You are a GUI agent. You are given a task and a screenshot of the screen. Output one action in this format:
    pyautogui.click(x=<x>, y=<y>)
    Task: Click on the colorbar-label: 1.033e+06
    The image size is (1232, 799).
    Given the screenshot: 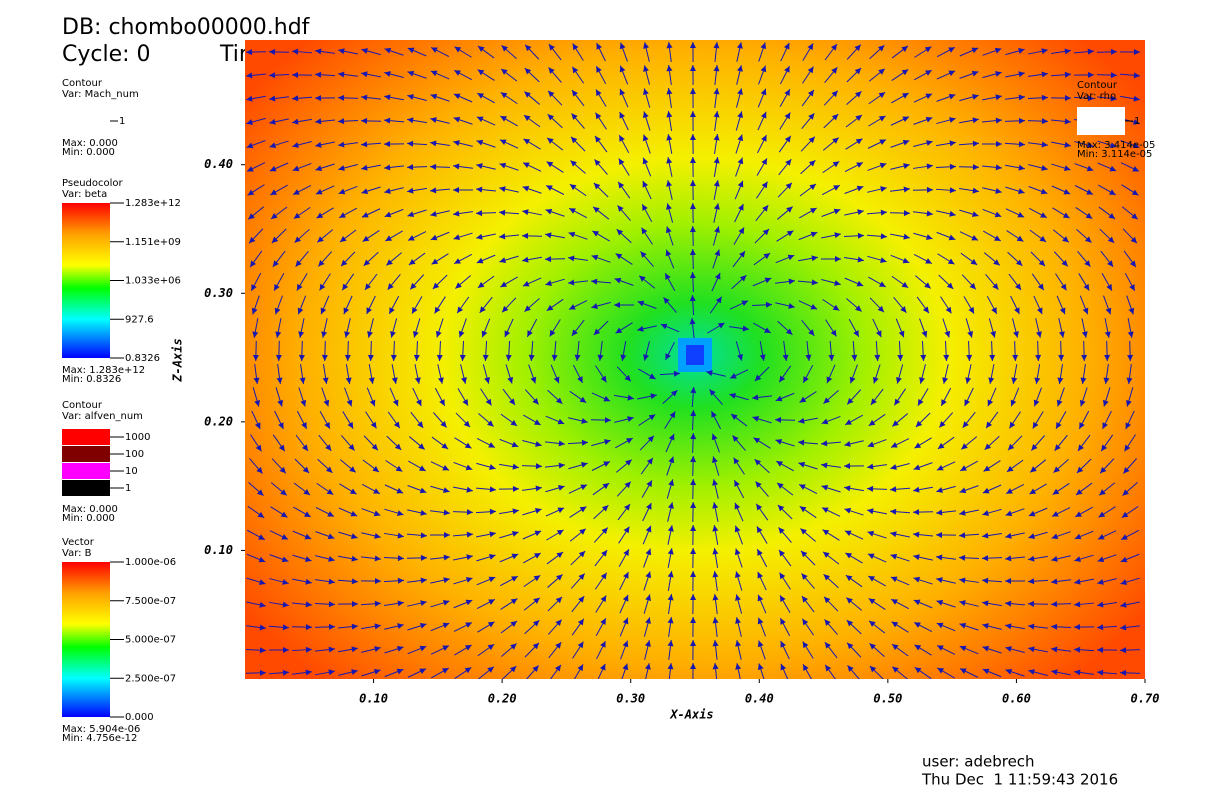 What is the action you would take?
    pyautogui.click(x=153, y=281)
    